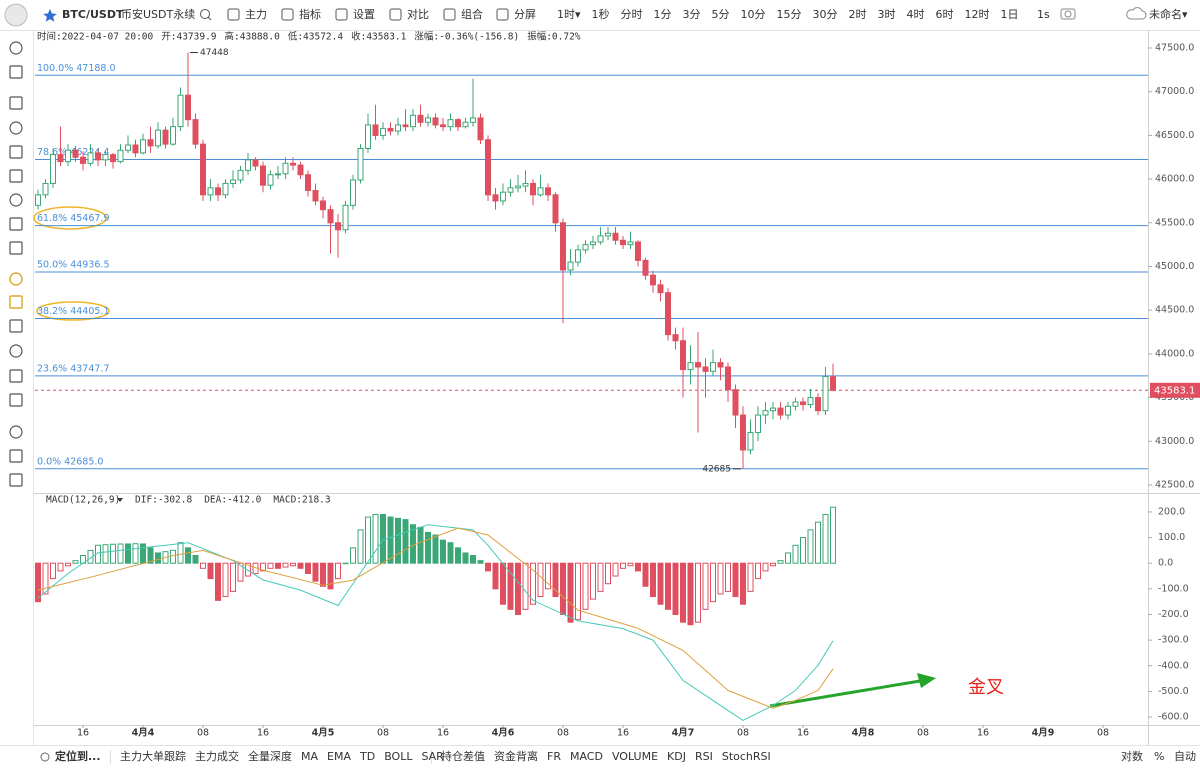 The image size is (1200, 768). Describe the element at coordinates (1185, 756) in the screenshot. I see `axis-option: 自动` at that location.